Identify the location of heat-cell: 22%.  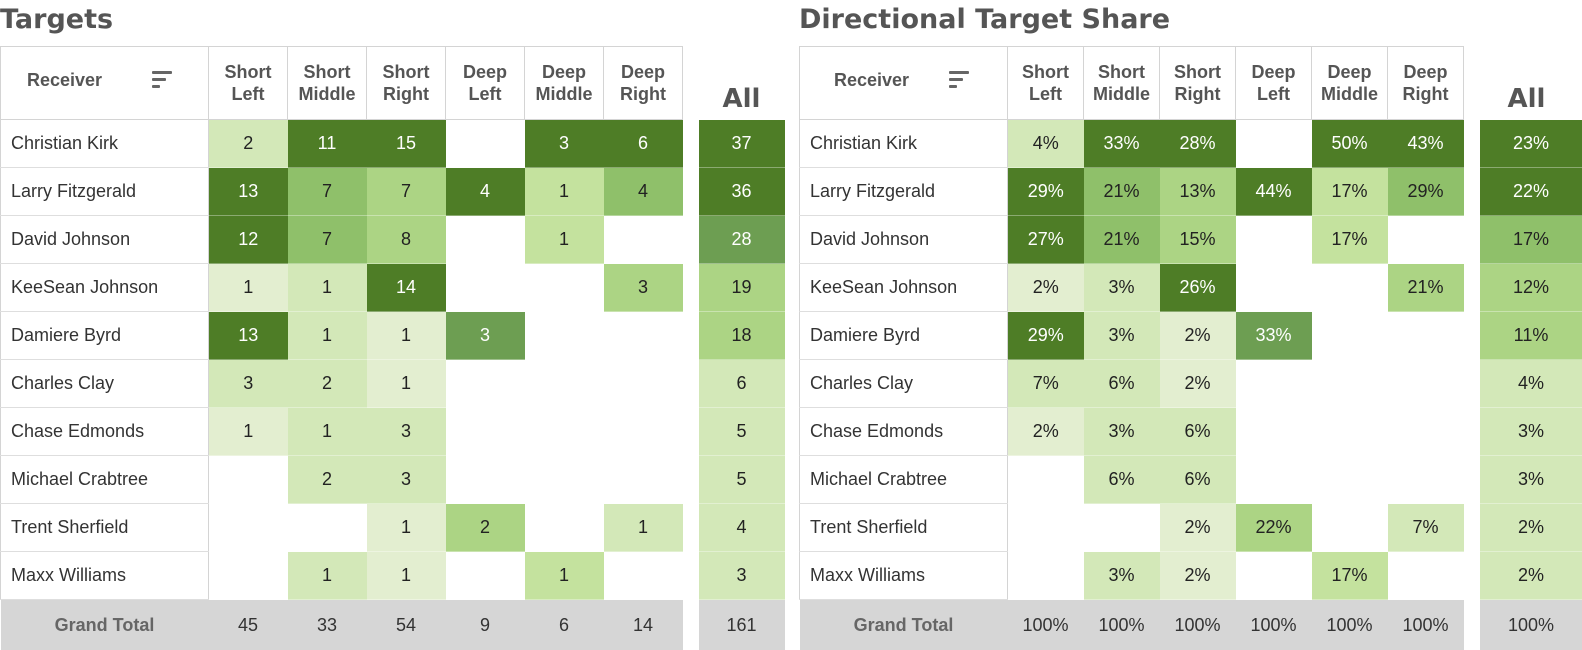
(1274, 528).